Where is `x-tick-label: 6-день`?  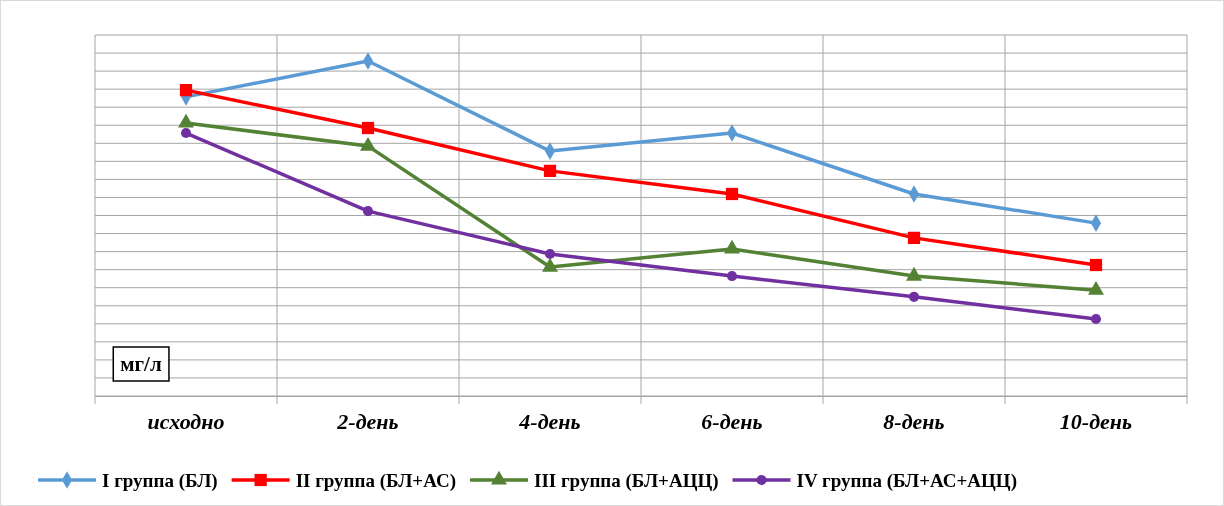 x-tick-label: 6-день is located at coordinates (732, 421).